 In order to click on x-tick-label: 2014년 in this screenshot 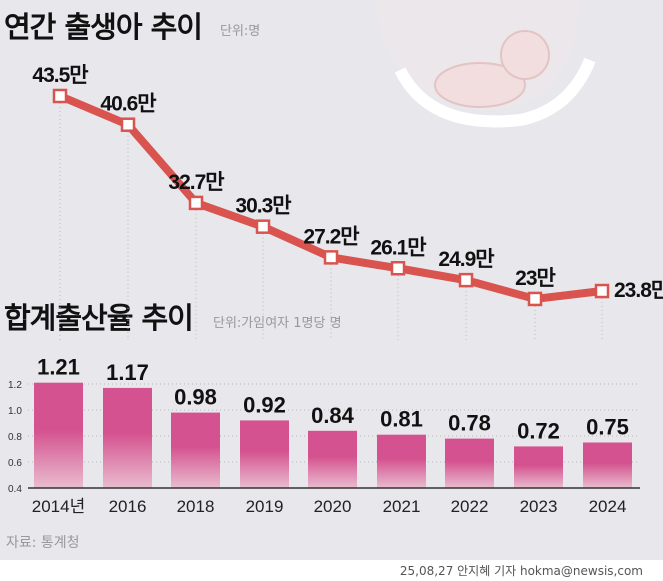, I will do `click(58, 506)`.